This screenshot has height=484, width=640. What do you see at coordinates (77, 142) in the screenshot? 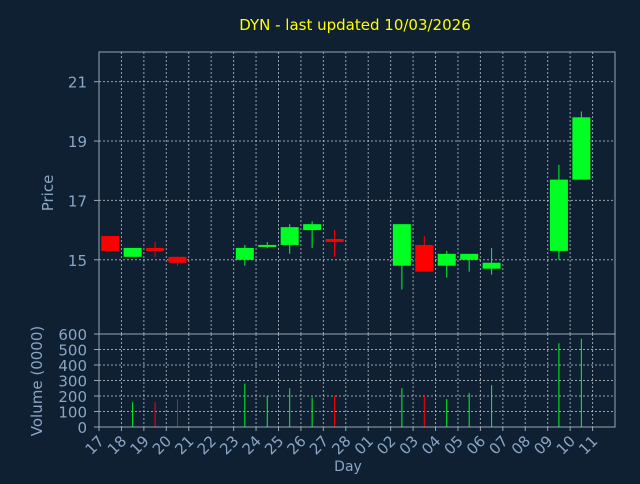
I see `price-tick-label: 19` at bounding box center [77, 142].